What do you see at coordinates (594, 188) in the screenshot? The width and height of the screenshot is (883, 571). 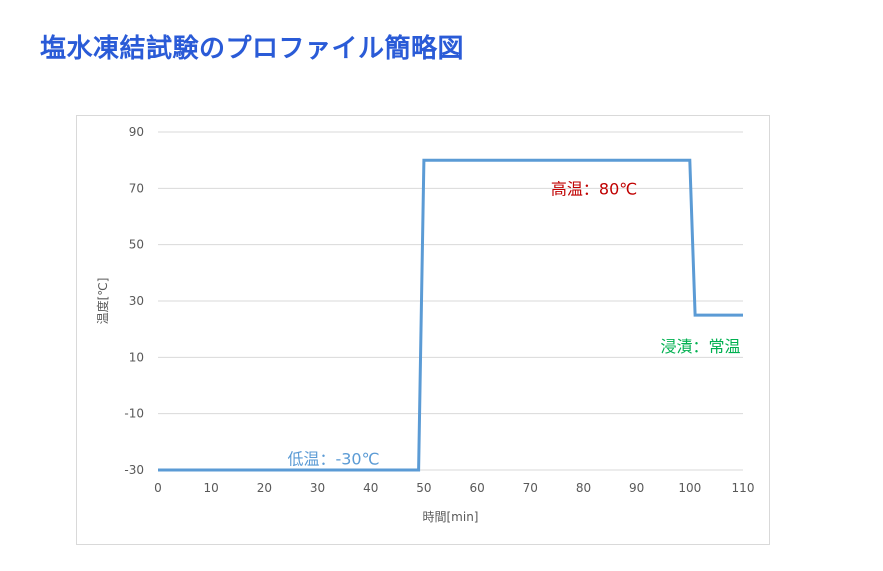 I see `annotation-label-1: 高温：80℃` at bounding box center [594, 188].